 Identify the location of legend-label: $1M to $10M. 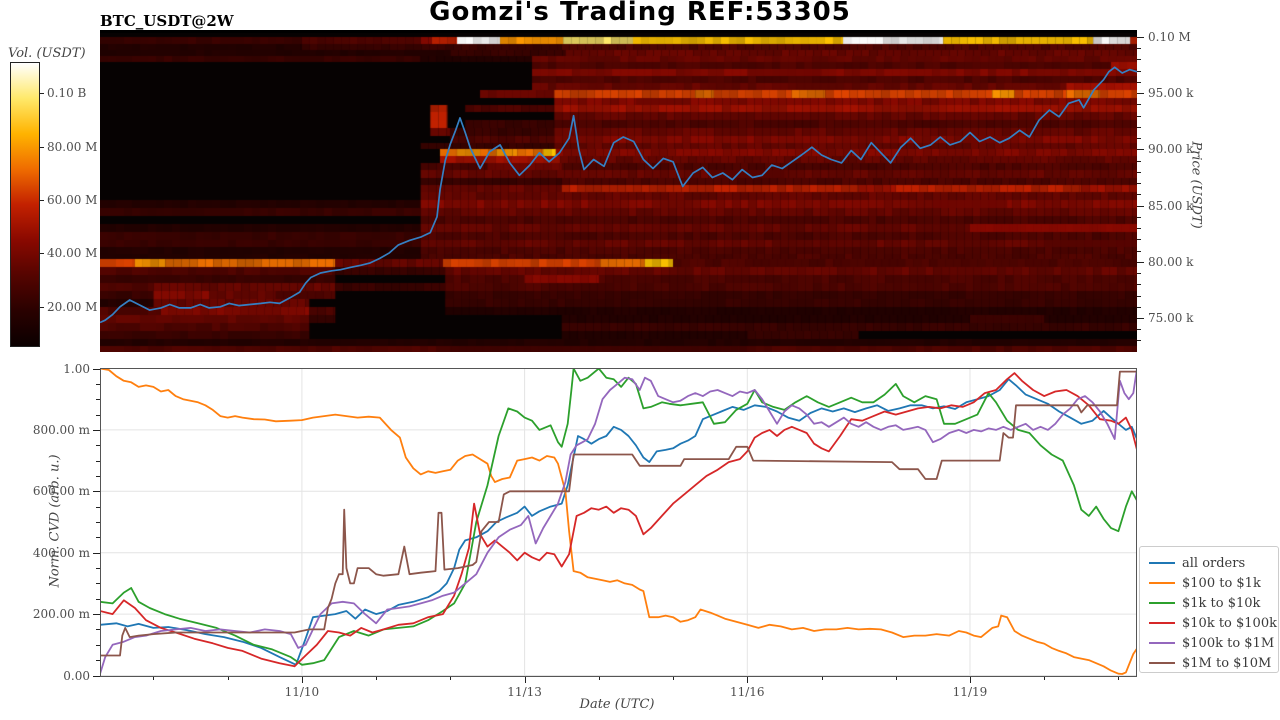
(1227, 663).